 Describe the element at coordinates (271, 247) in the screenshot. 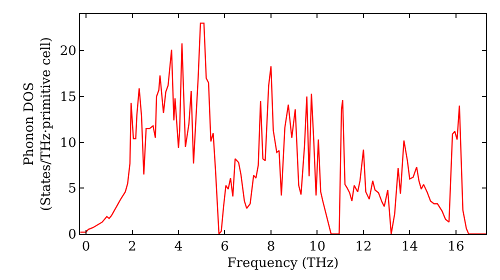

I see `x-tick-label: 8` at that location.